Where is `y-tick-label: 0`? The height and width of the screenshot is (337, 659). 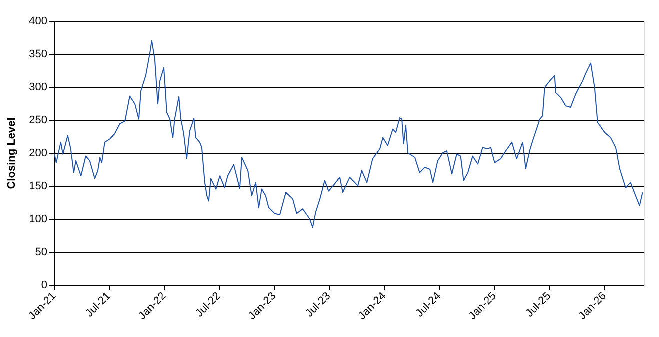 y-tick-label: 0 is located at coordinates (44, 286).